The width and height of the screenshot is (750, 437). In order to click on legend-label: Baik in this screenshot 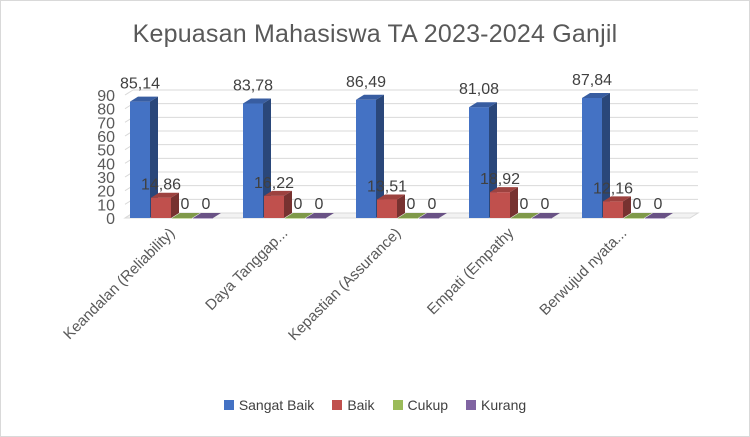, I will do `click(361, 405)`.